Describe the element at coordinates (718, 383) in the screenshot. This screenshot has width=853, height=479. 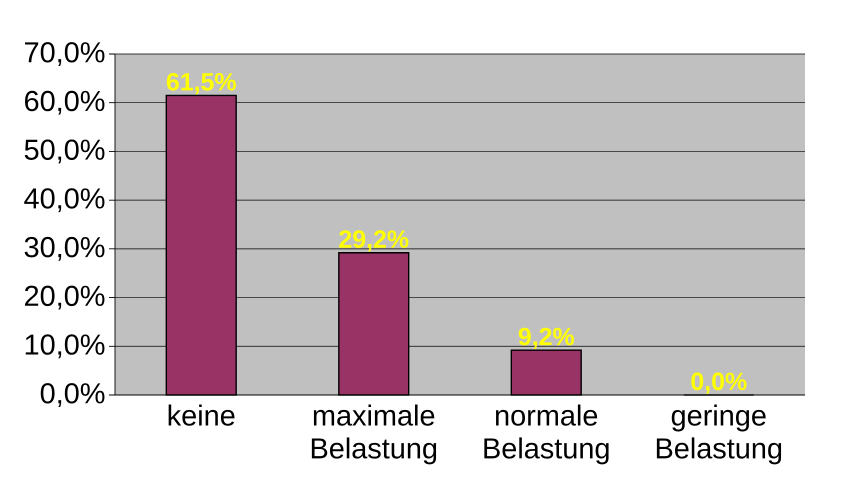
I see `data-label: 0,0%` at that location.